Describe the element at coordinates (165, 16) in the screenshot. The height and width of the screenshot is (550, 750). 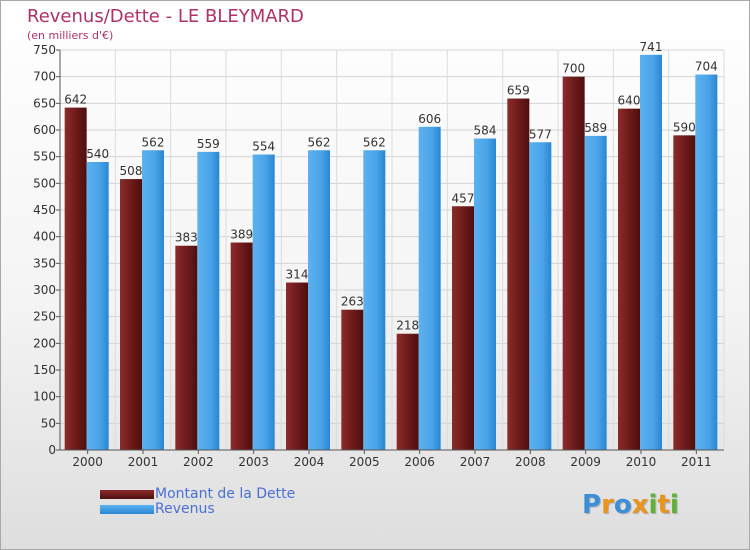
I see `chart-title: Revenus/Dette - LE BLEYMARD` at that location.